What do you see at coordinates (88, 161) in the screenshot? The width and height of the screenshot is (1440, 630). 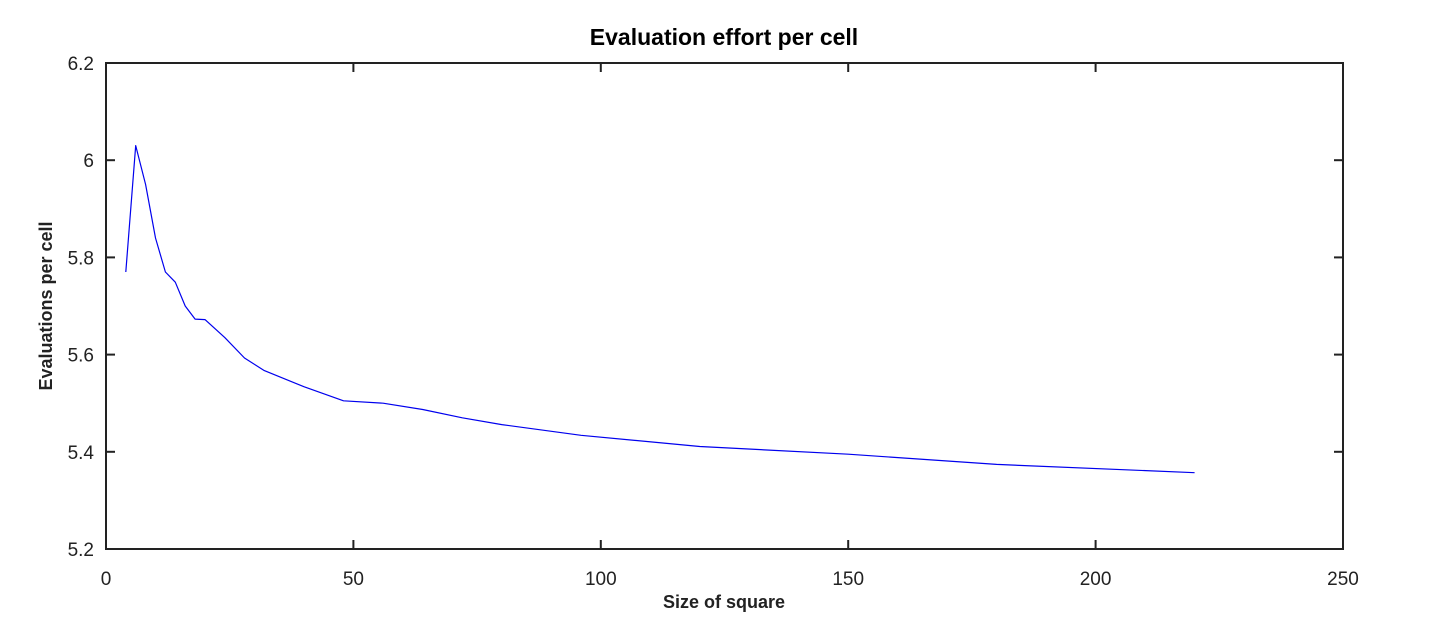 I see `y-tick-label: 6` at bounding box center [88, 161].